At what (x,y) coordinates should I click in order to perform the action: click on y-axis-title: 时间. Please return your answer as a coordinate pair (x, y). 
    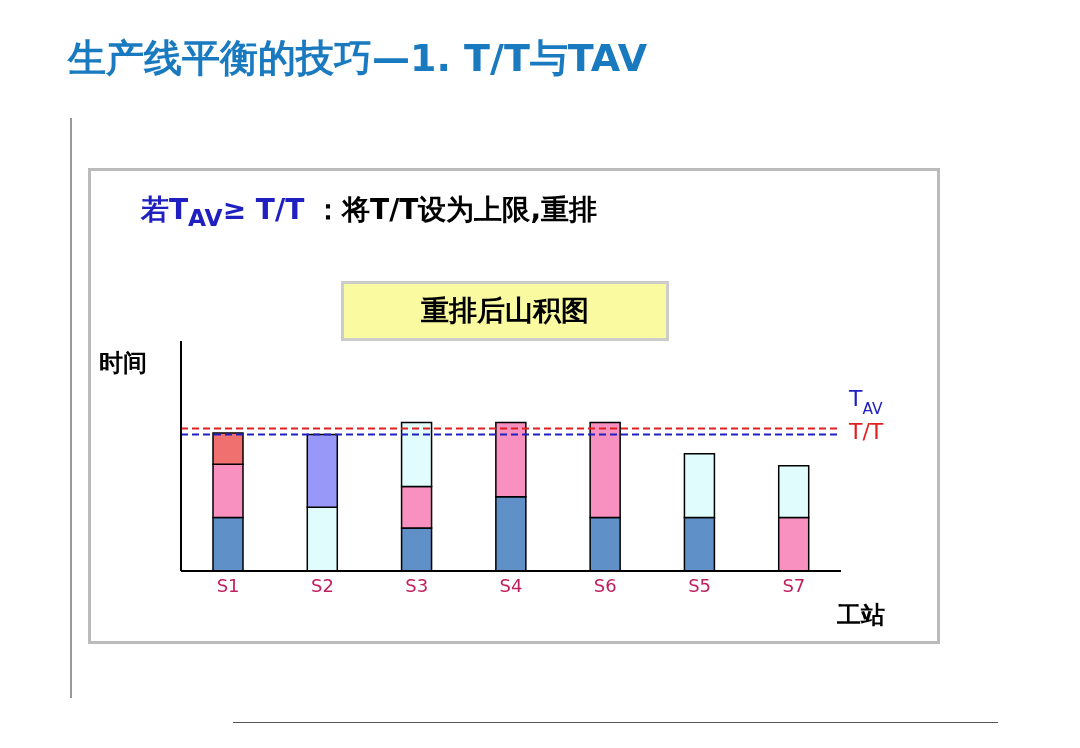
    Looking at the image, I should click on (123, 363).